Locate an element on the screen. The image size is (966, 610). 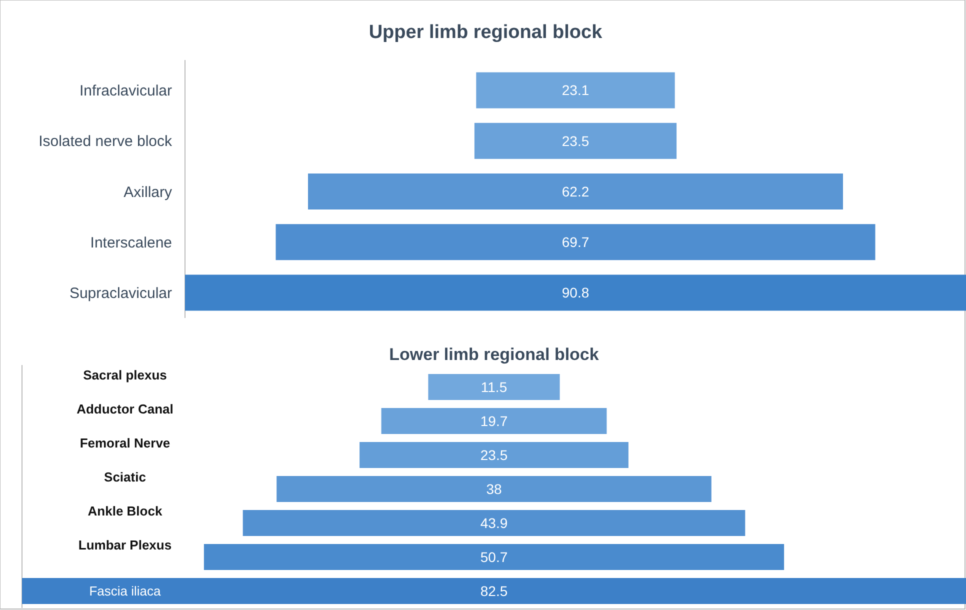
text: Upper limb regional block is located at coordinates (485, 32).